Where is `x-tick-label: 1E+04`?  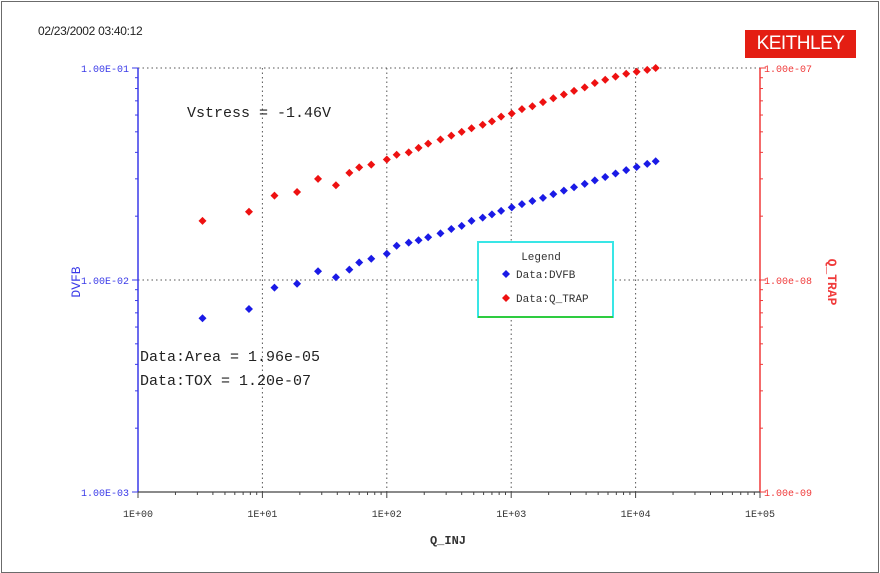
x-tick-label: 1E+04 is located at coordinates (636, 515).